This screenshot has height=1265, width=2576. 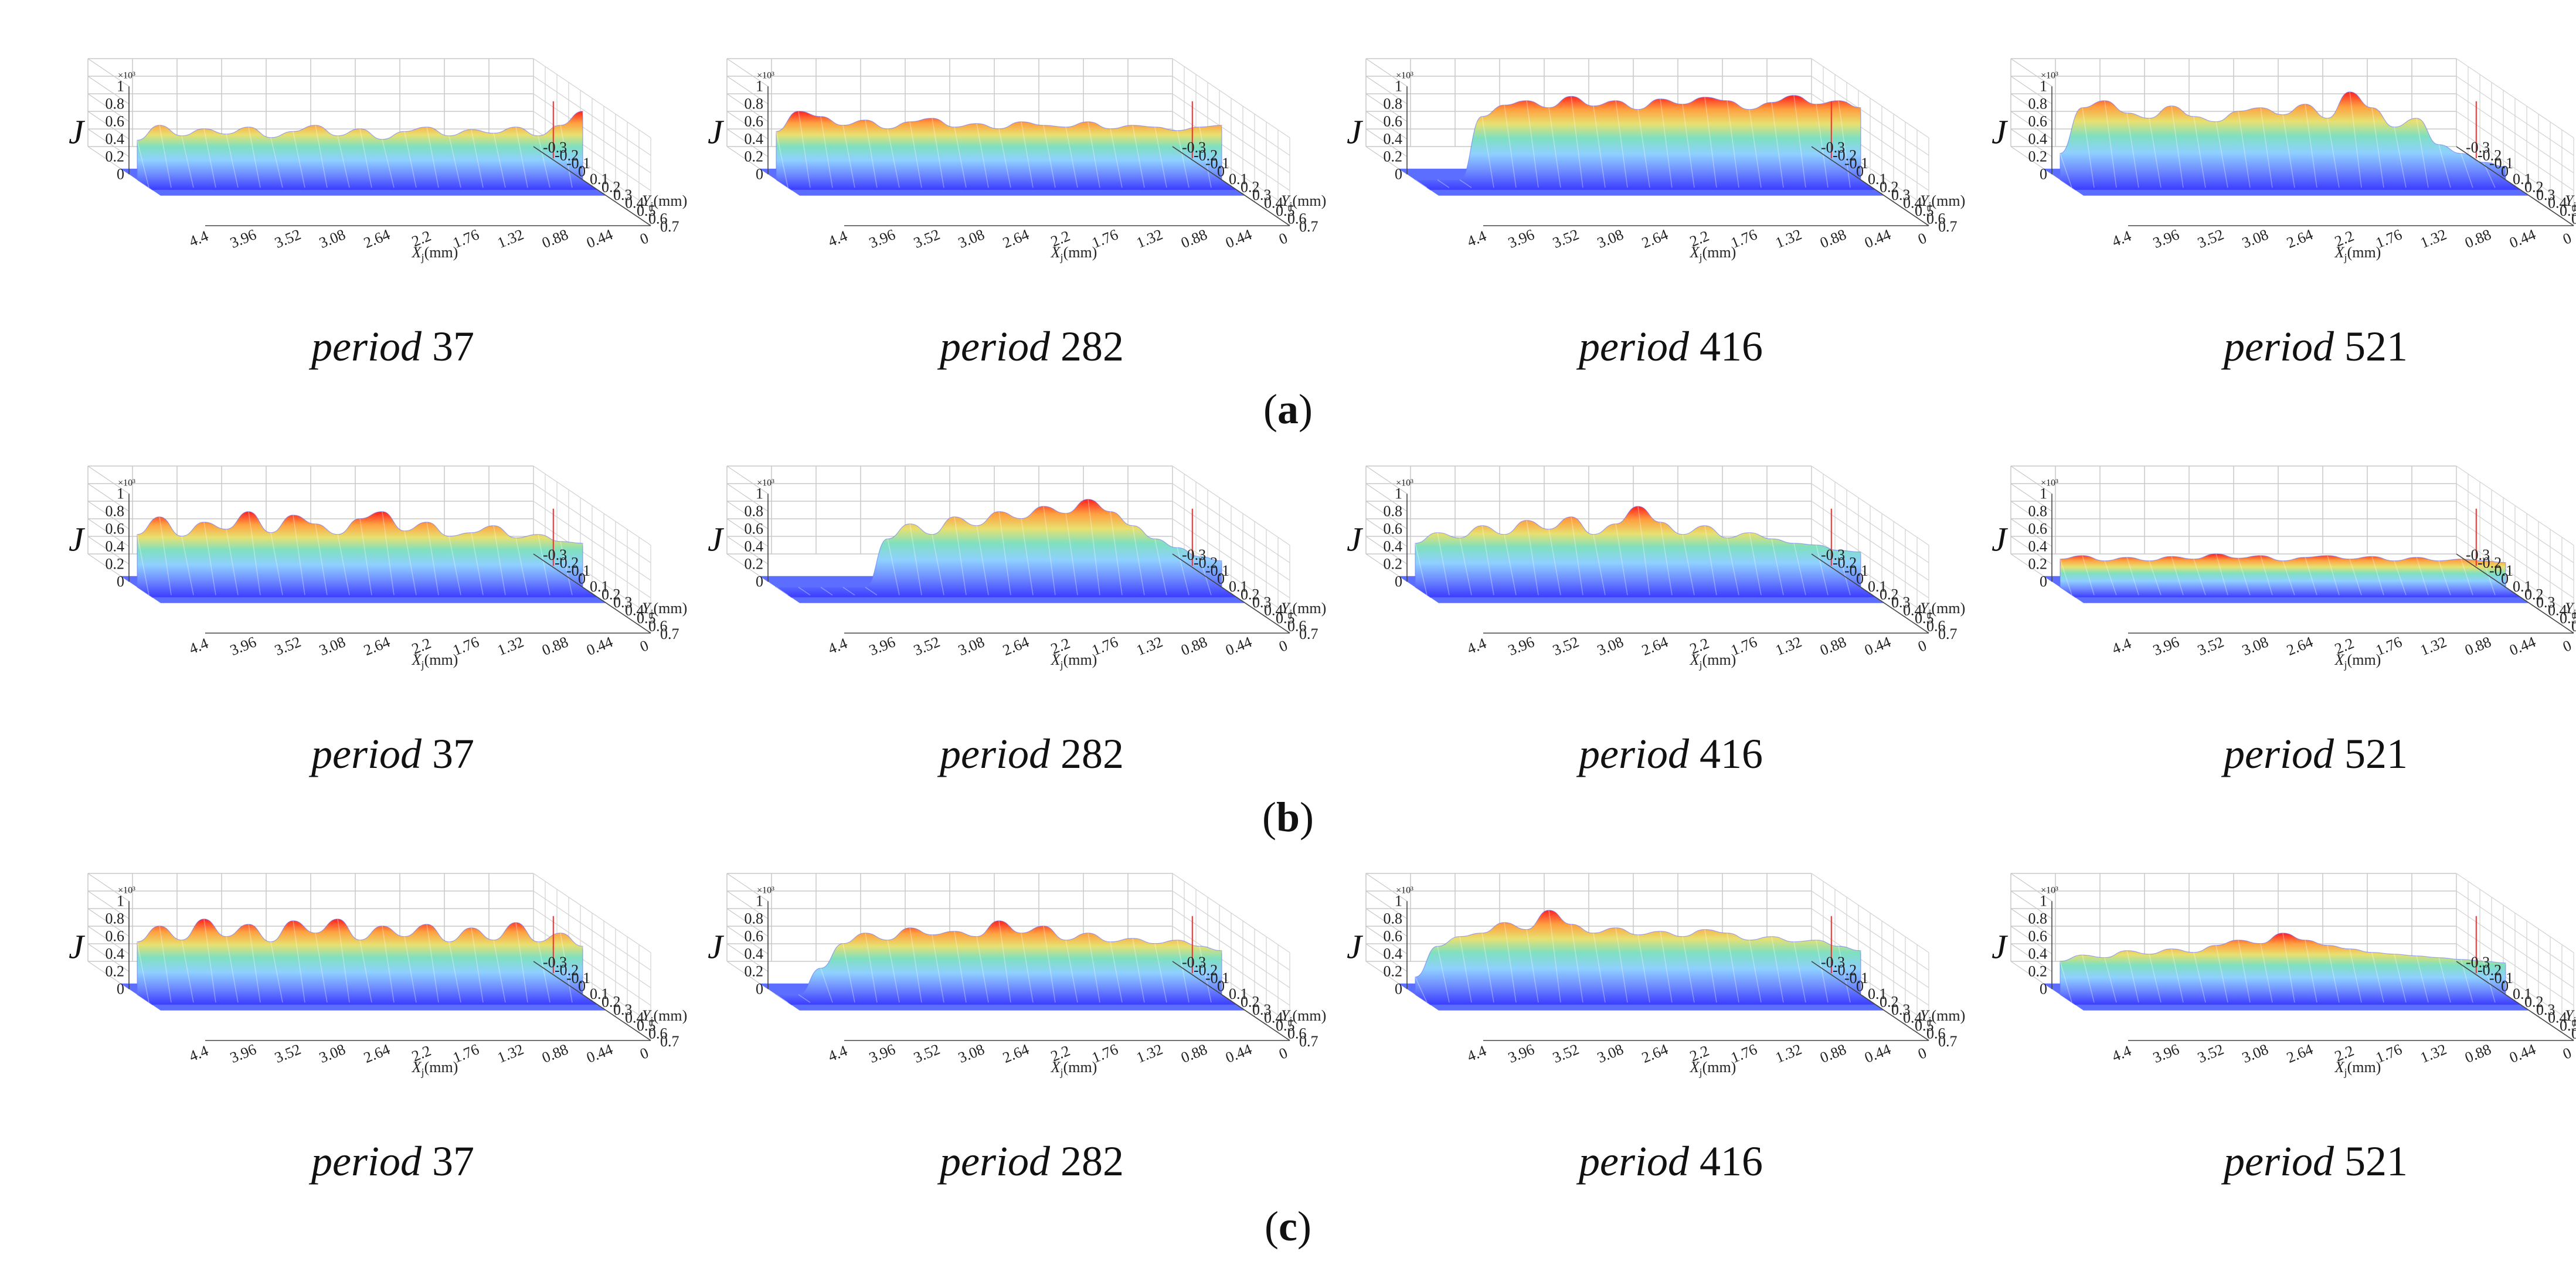 What do you see at coordinates (1845, 970) in the screenshot?
I see `y-tick-label: -0.2` at bounding box center [1845, 970].